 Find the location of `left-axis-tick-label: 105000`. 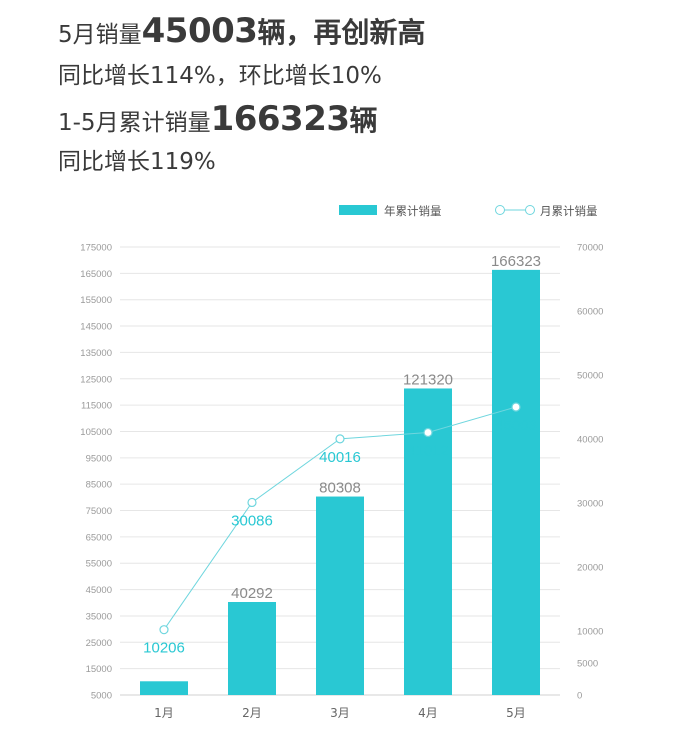

left-axis-tick-label: 105000 is located at coordinates (96, 432).